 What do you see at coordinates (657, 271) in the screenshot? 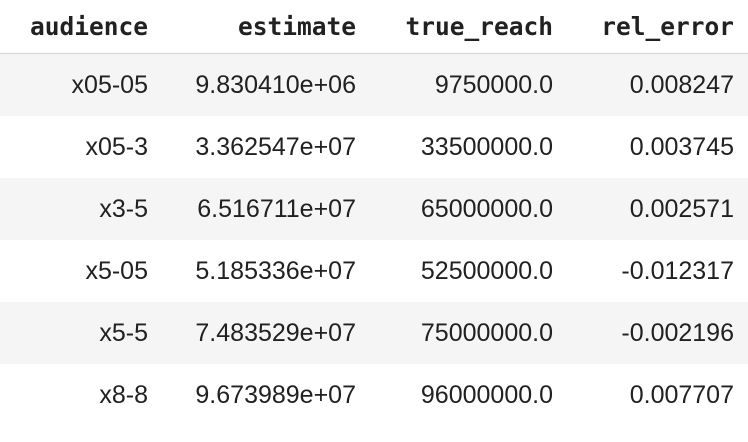
I see `cell-rel-error: -0.012317` at bounding box center [657, 271].